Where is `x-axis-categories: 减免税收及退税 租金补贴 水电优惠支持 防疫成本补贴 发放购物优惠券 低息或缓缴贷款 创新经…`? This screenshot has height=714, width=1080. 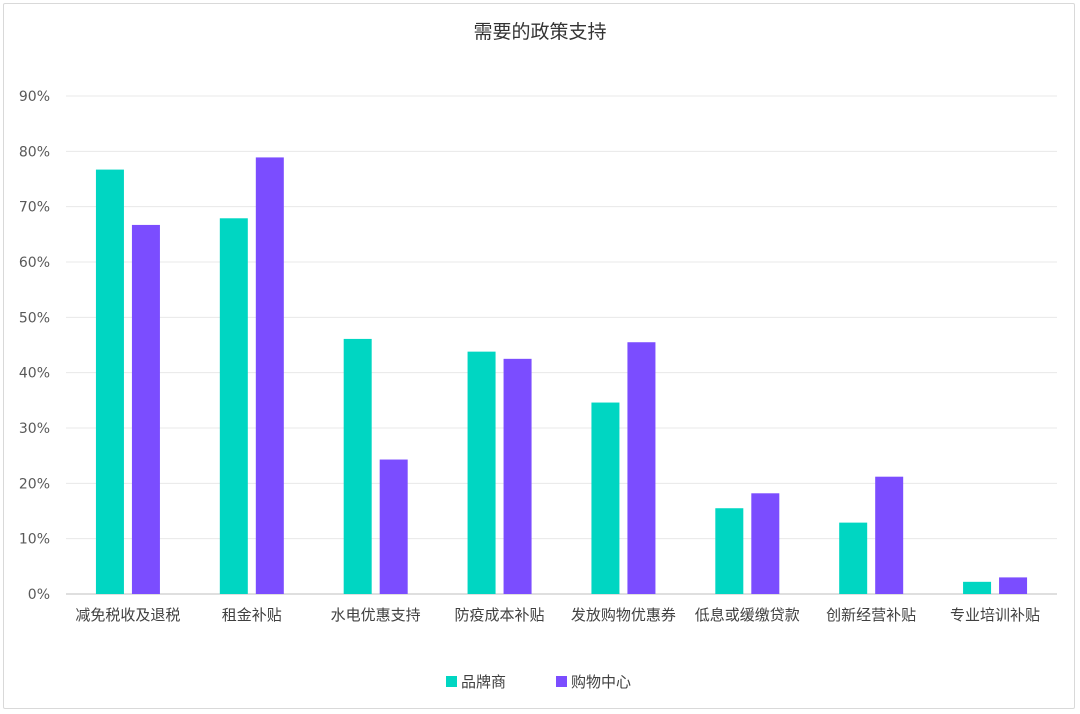
x-axis-categories: 减免税收及退税 租金补贴 水电优惠支持 防疫成本补贴 发放购物优惠券 低息或缓缴贷款 创新经… is located at coordinates (557, 615).